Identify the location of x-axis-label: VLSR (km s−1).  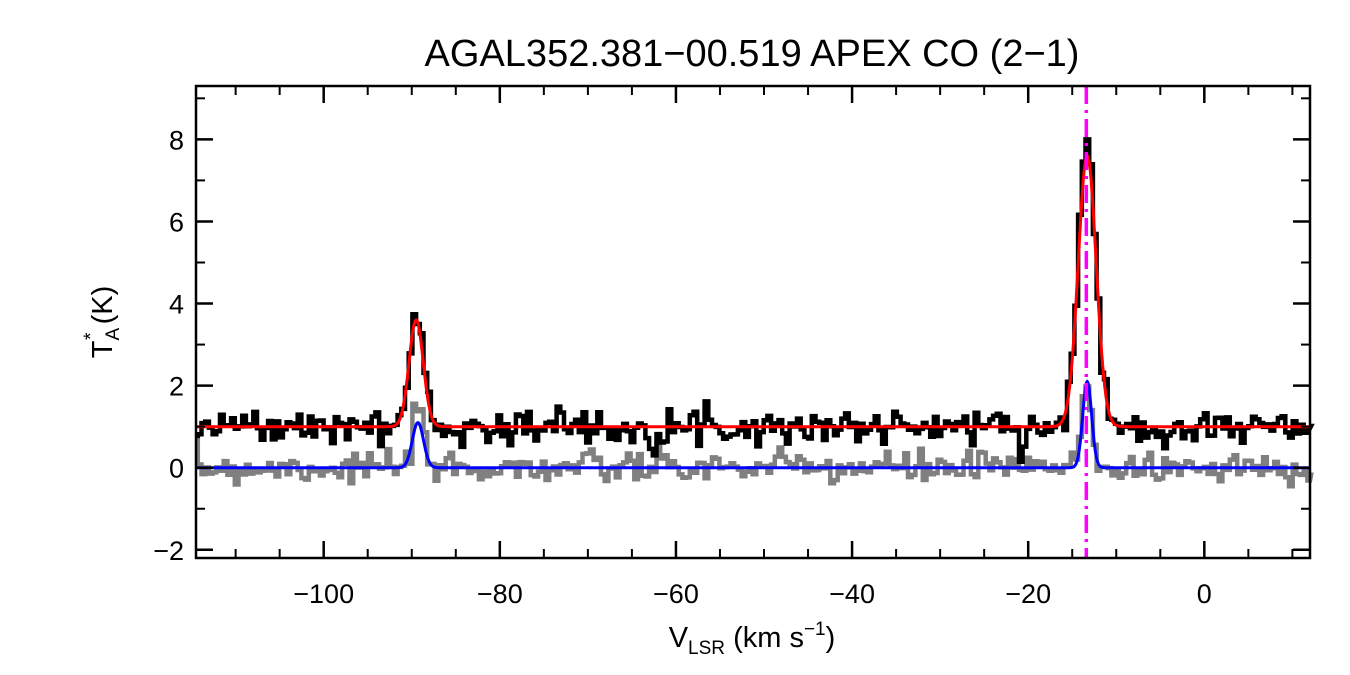
(752, 639).